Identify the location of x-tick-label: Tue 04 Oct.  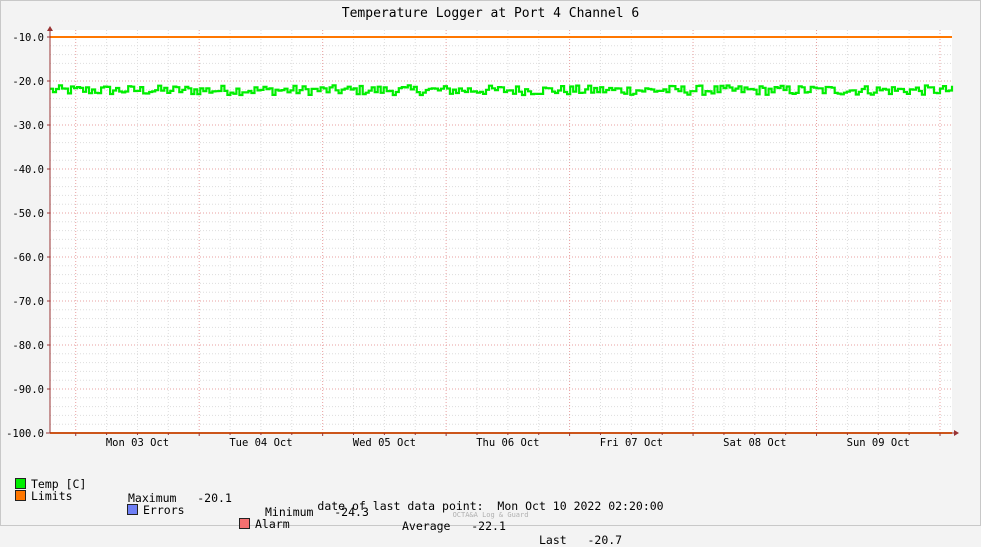
(260, 443).